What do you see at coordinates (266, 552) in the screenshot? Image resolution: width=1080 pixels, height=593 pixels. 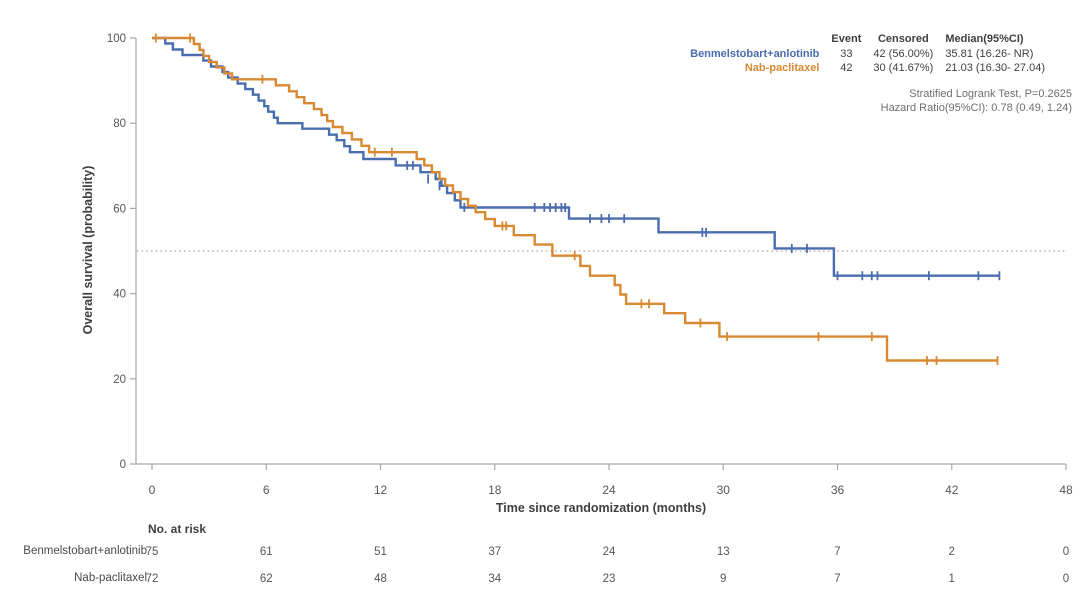 I see `risk-count: 61` at bounding box center [266, 552].